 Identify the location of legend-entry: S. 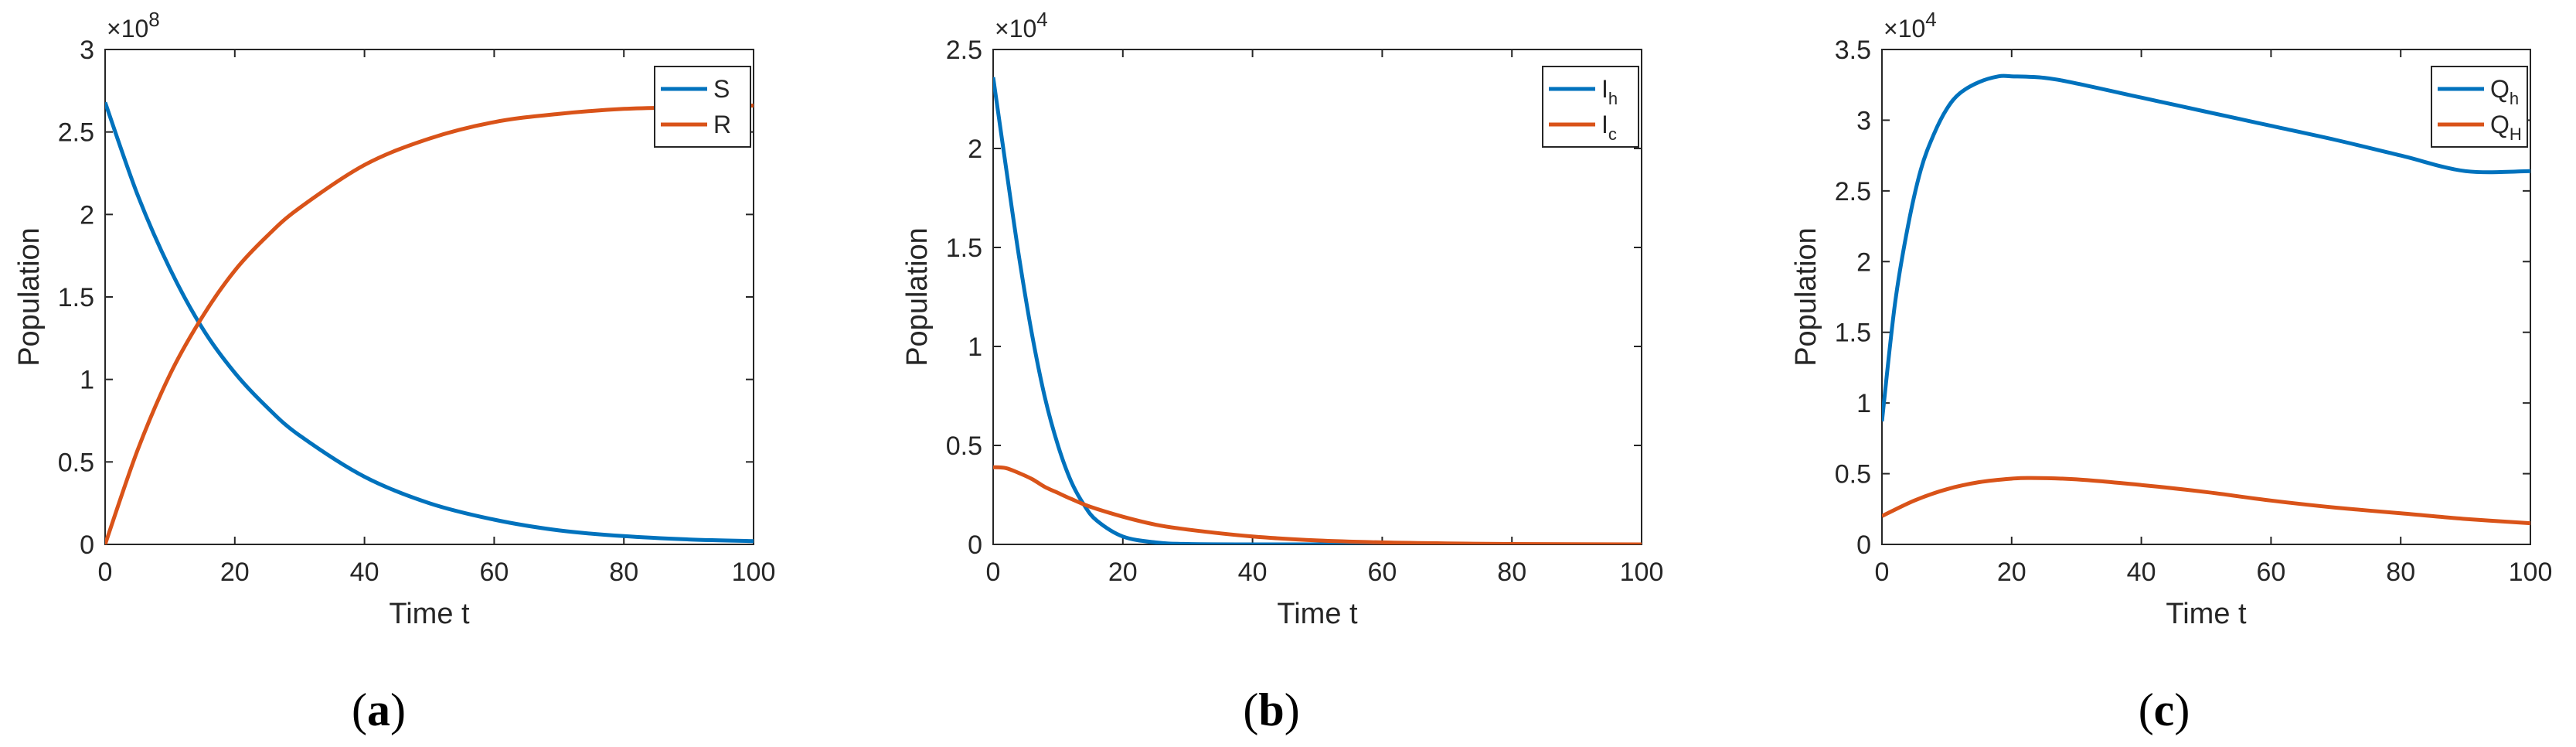
(721, 89).